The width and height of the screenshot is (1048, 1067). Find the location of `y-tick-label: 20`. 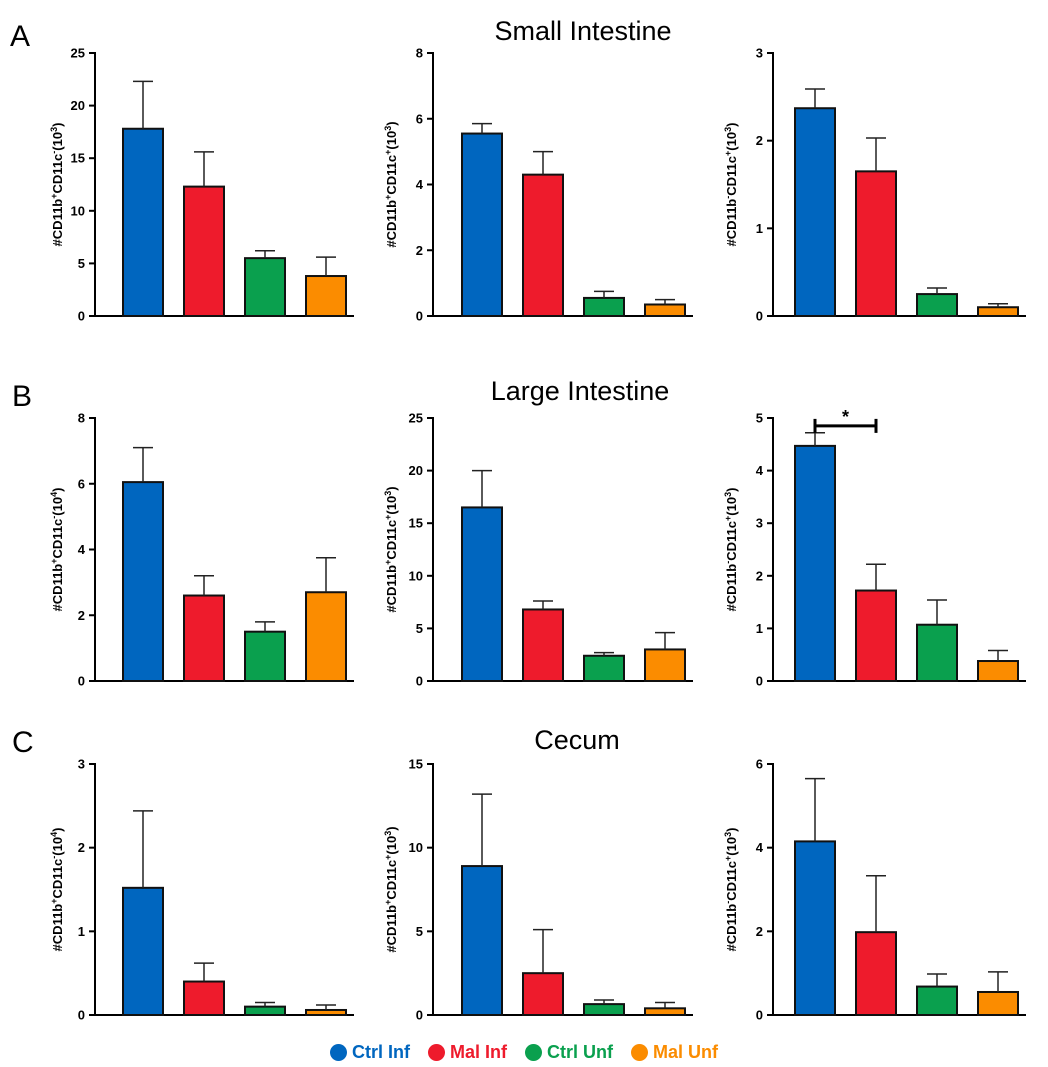

y-tick-label: 20 is located at coordinates (416, 470).